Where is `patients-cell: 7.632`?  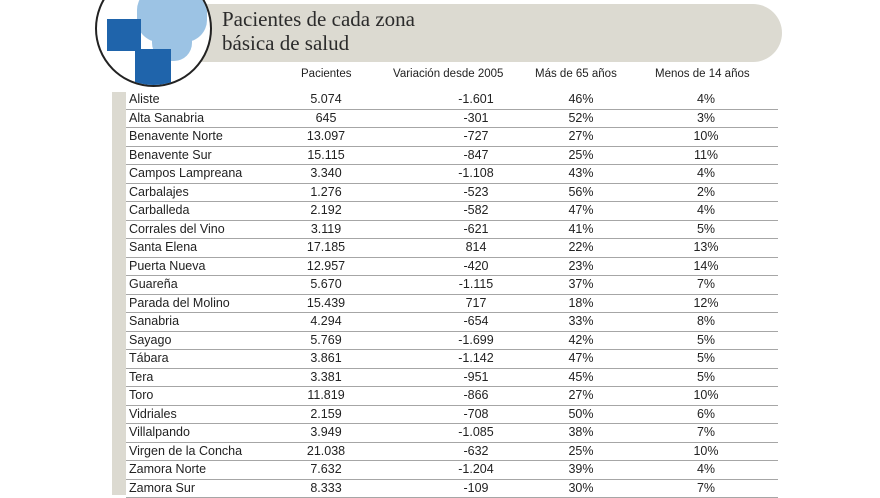 patients-cell: 7.632 is located at coordinates (326, 470).